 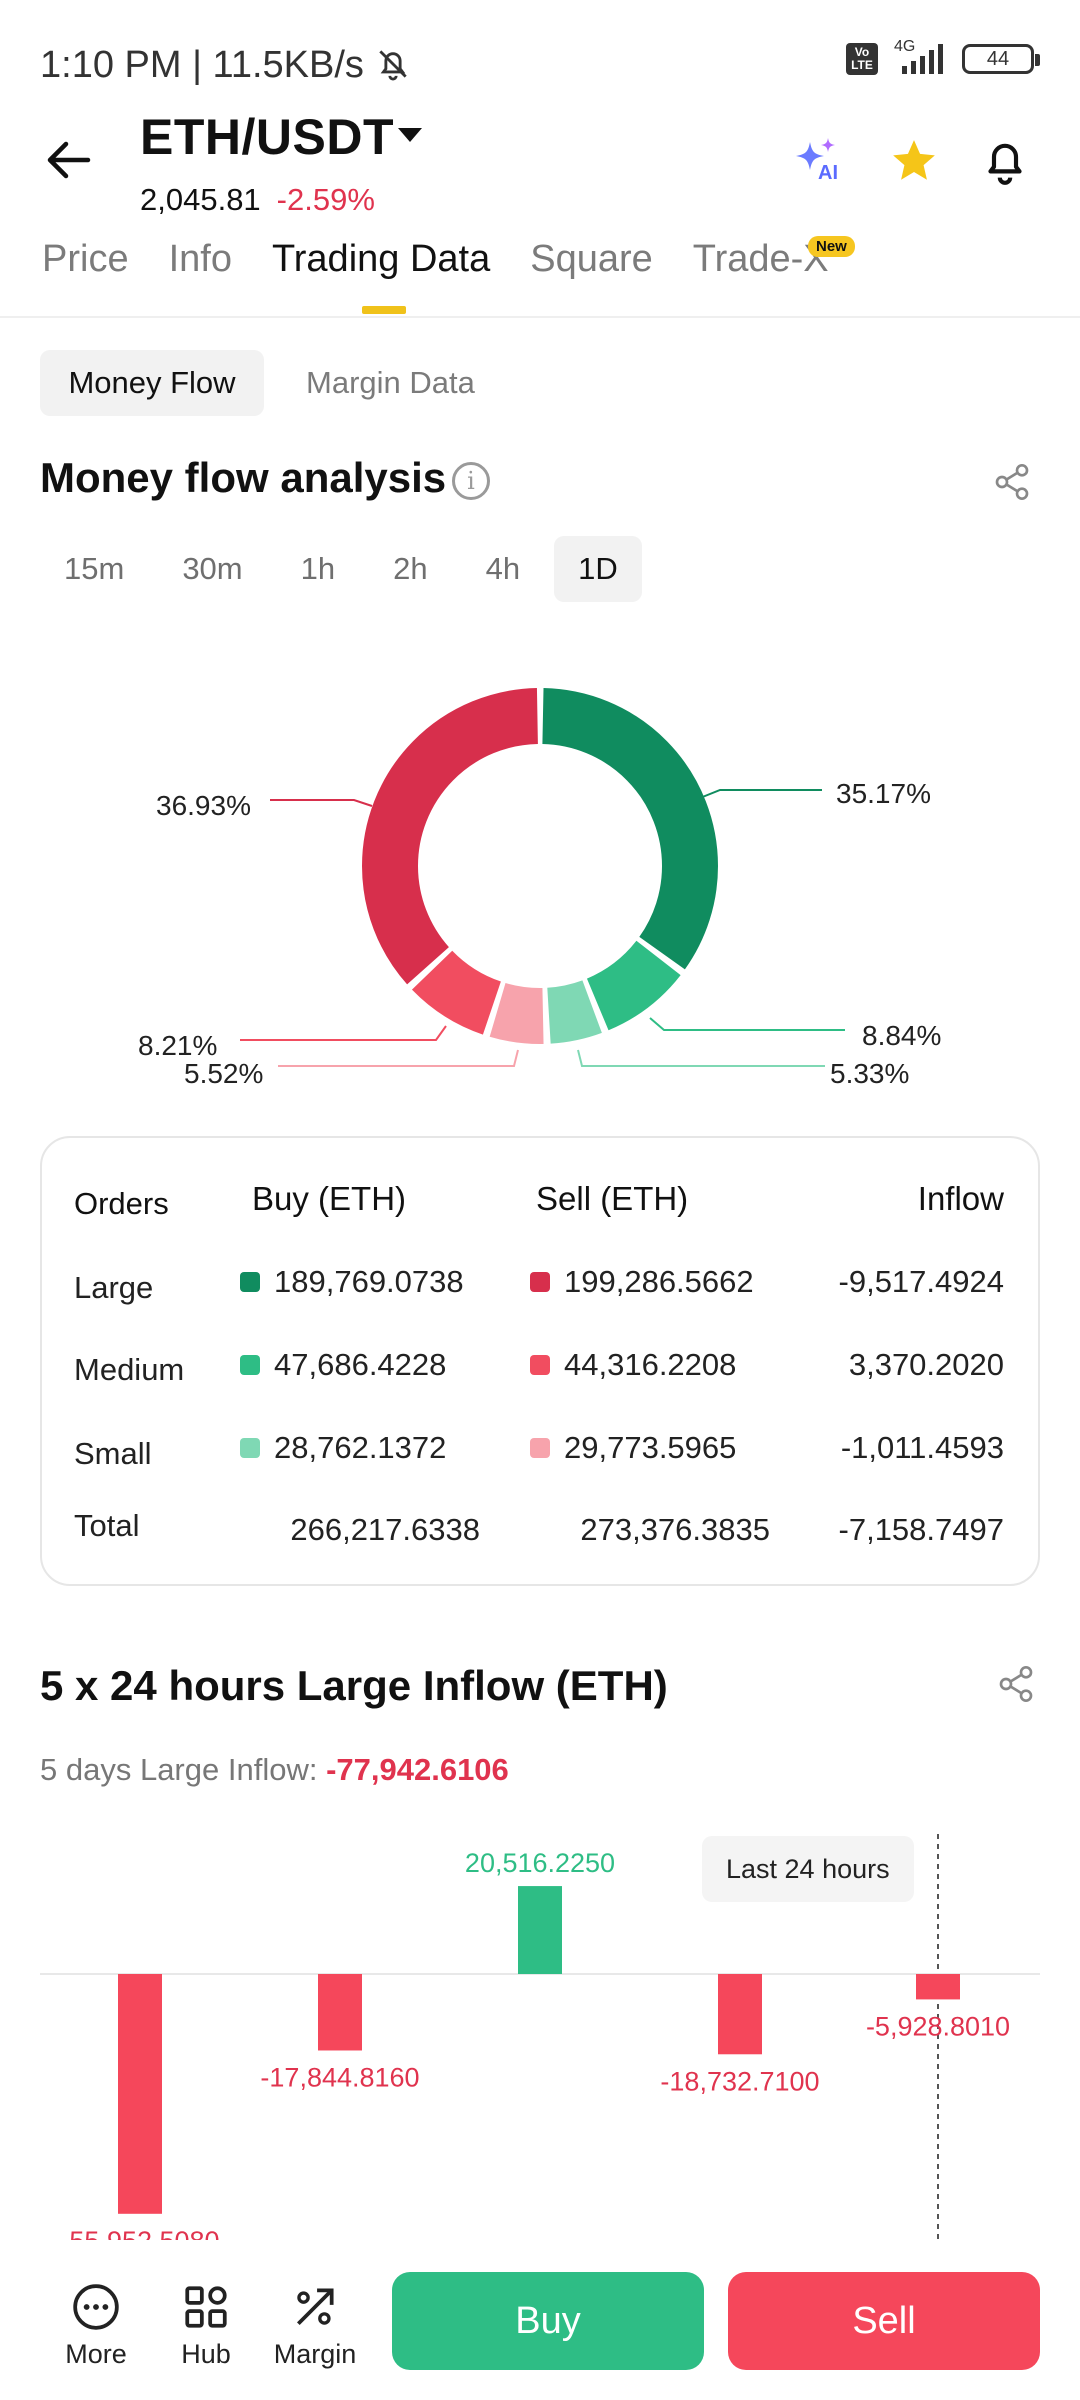 What do you see at coordinates (633, 1365) in the screenshot?
I see `medium-sell-cell: 44,316.2208` at bounding box center [633, 1365].